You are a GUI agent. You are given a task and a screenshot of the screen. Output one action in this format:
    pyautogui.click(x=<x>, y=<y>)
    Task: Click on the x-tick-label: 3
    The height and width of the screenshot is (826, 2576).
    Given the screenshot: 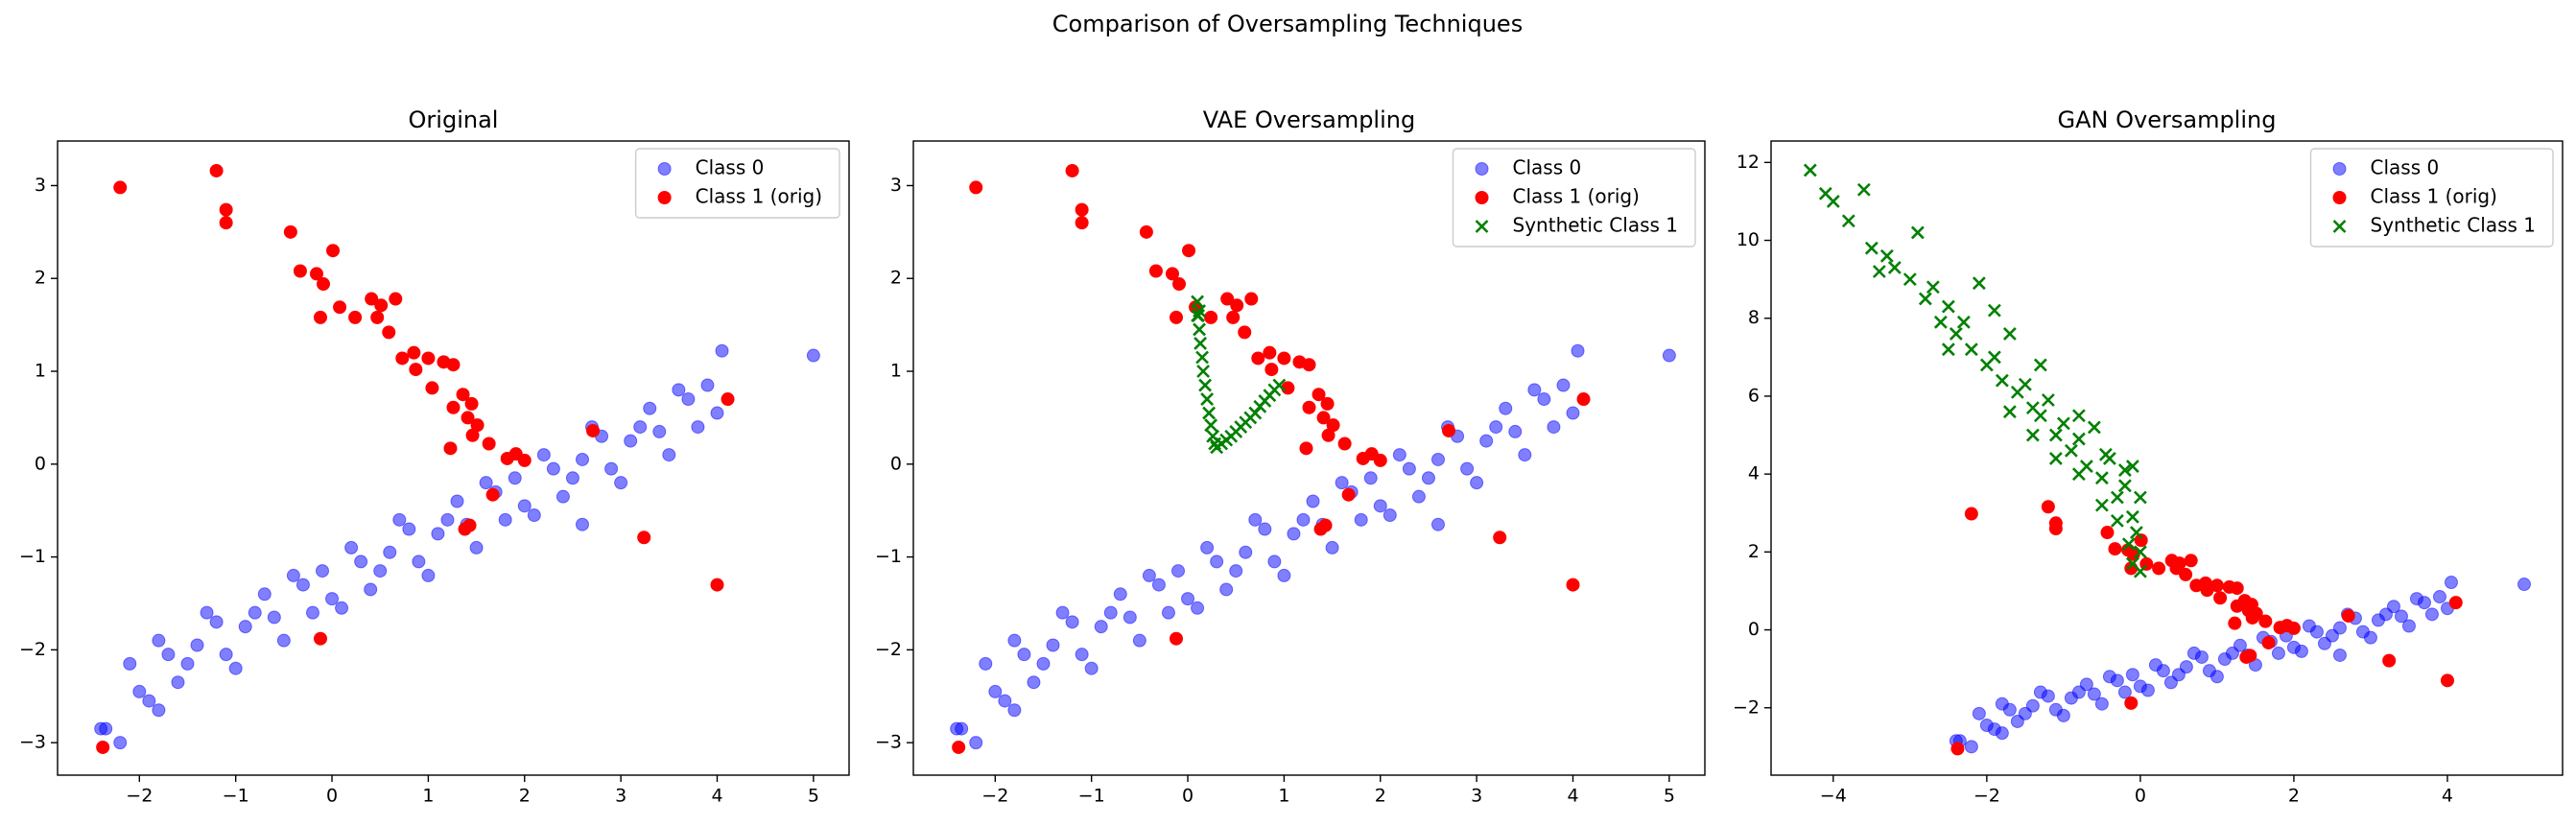 What is the action you would take?
    pyautogui.click(x=620, y=797)
    